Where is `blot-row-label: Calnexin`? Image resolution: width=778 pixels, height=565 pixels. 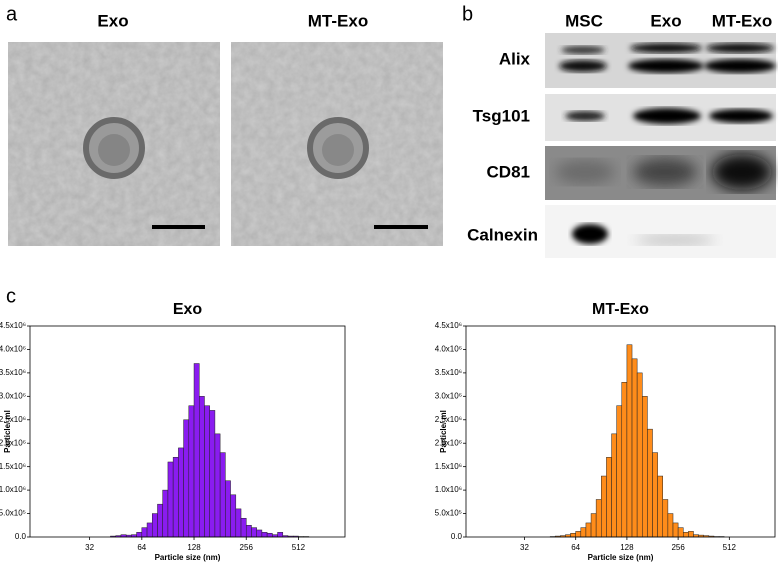
blot-row-label: Calnexin is located at coordinates (502, 234).